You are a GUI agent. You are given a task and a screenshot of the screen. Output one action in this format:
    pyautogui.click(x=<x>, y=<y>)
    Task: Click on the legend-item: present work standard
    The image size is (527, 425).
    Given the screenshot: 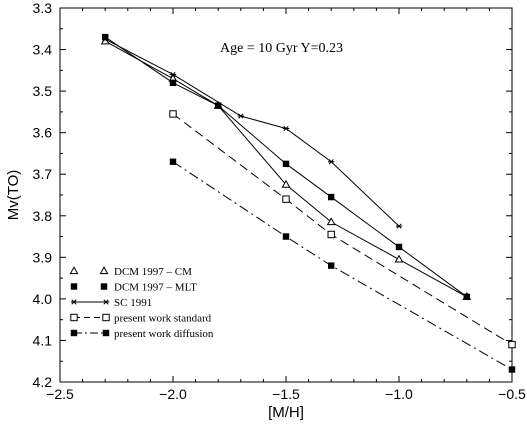 What is the action you would take?
    pyautogui.click(x=141, y=319)
    